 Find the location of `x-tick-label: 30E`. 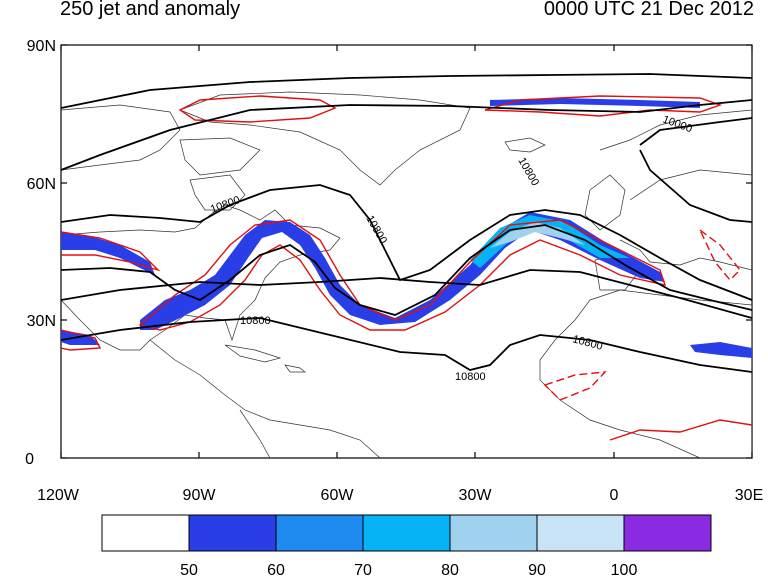

x-tick-label: 30E is located at coordinates (749, 495).